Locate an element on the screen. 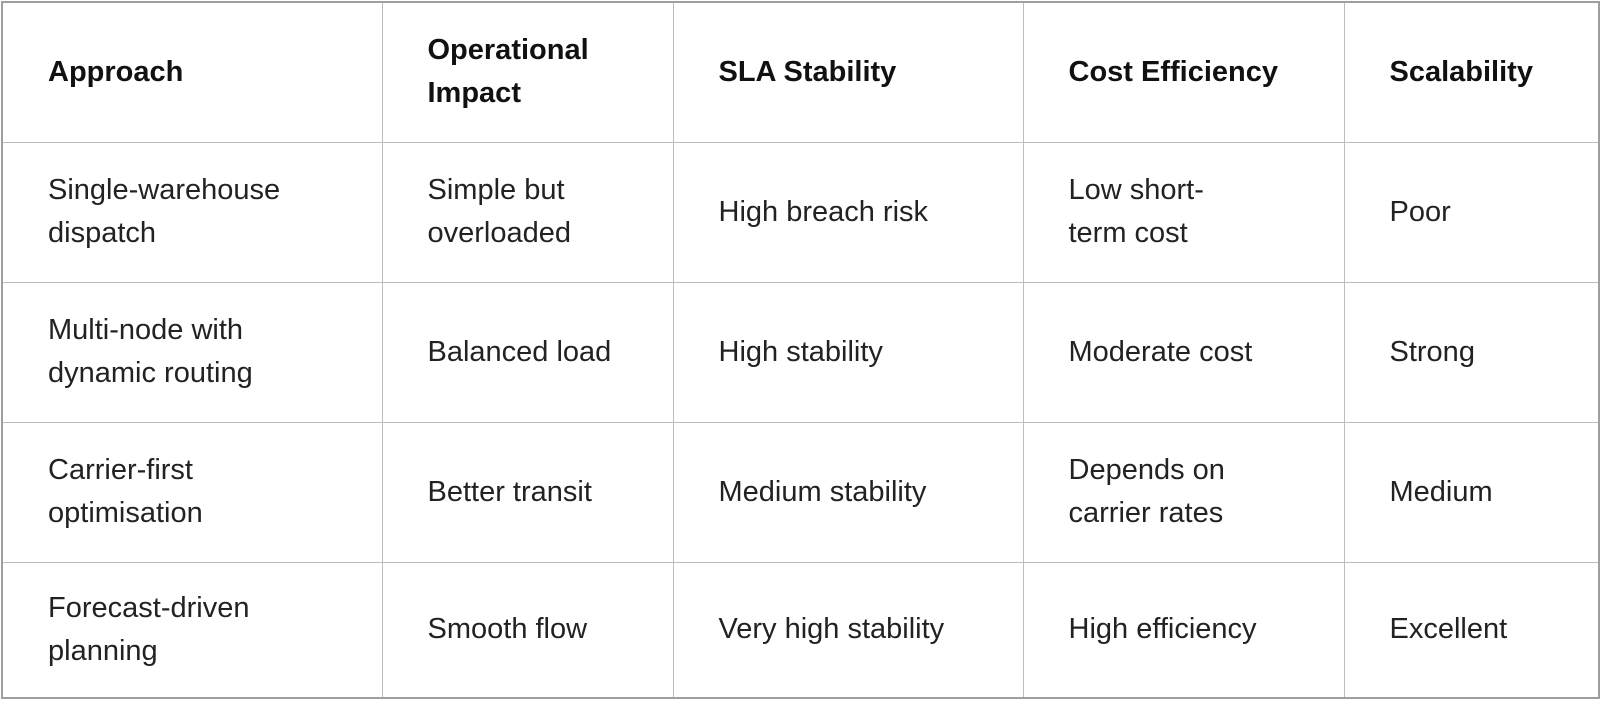  header-cell-sla-stability: SLA Stability is located at coordinates (848, 72).